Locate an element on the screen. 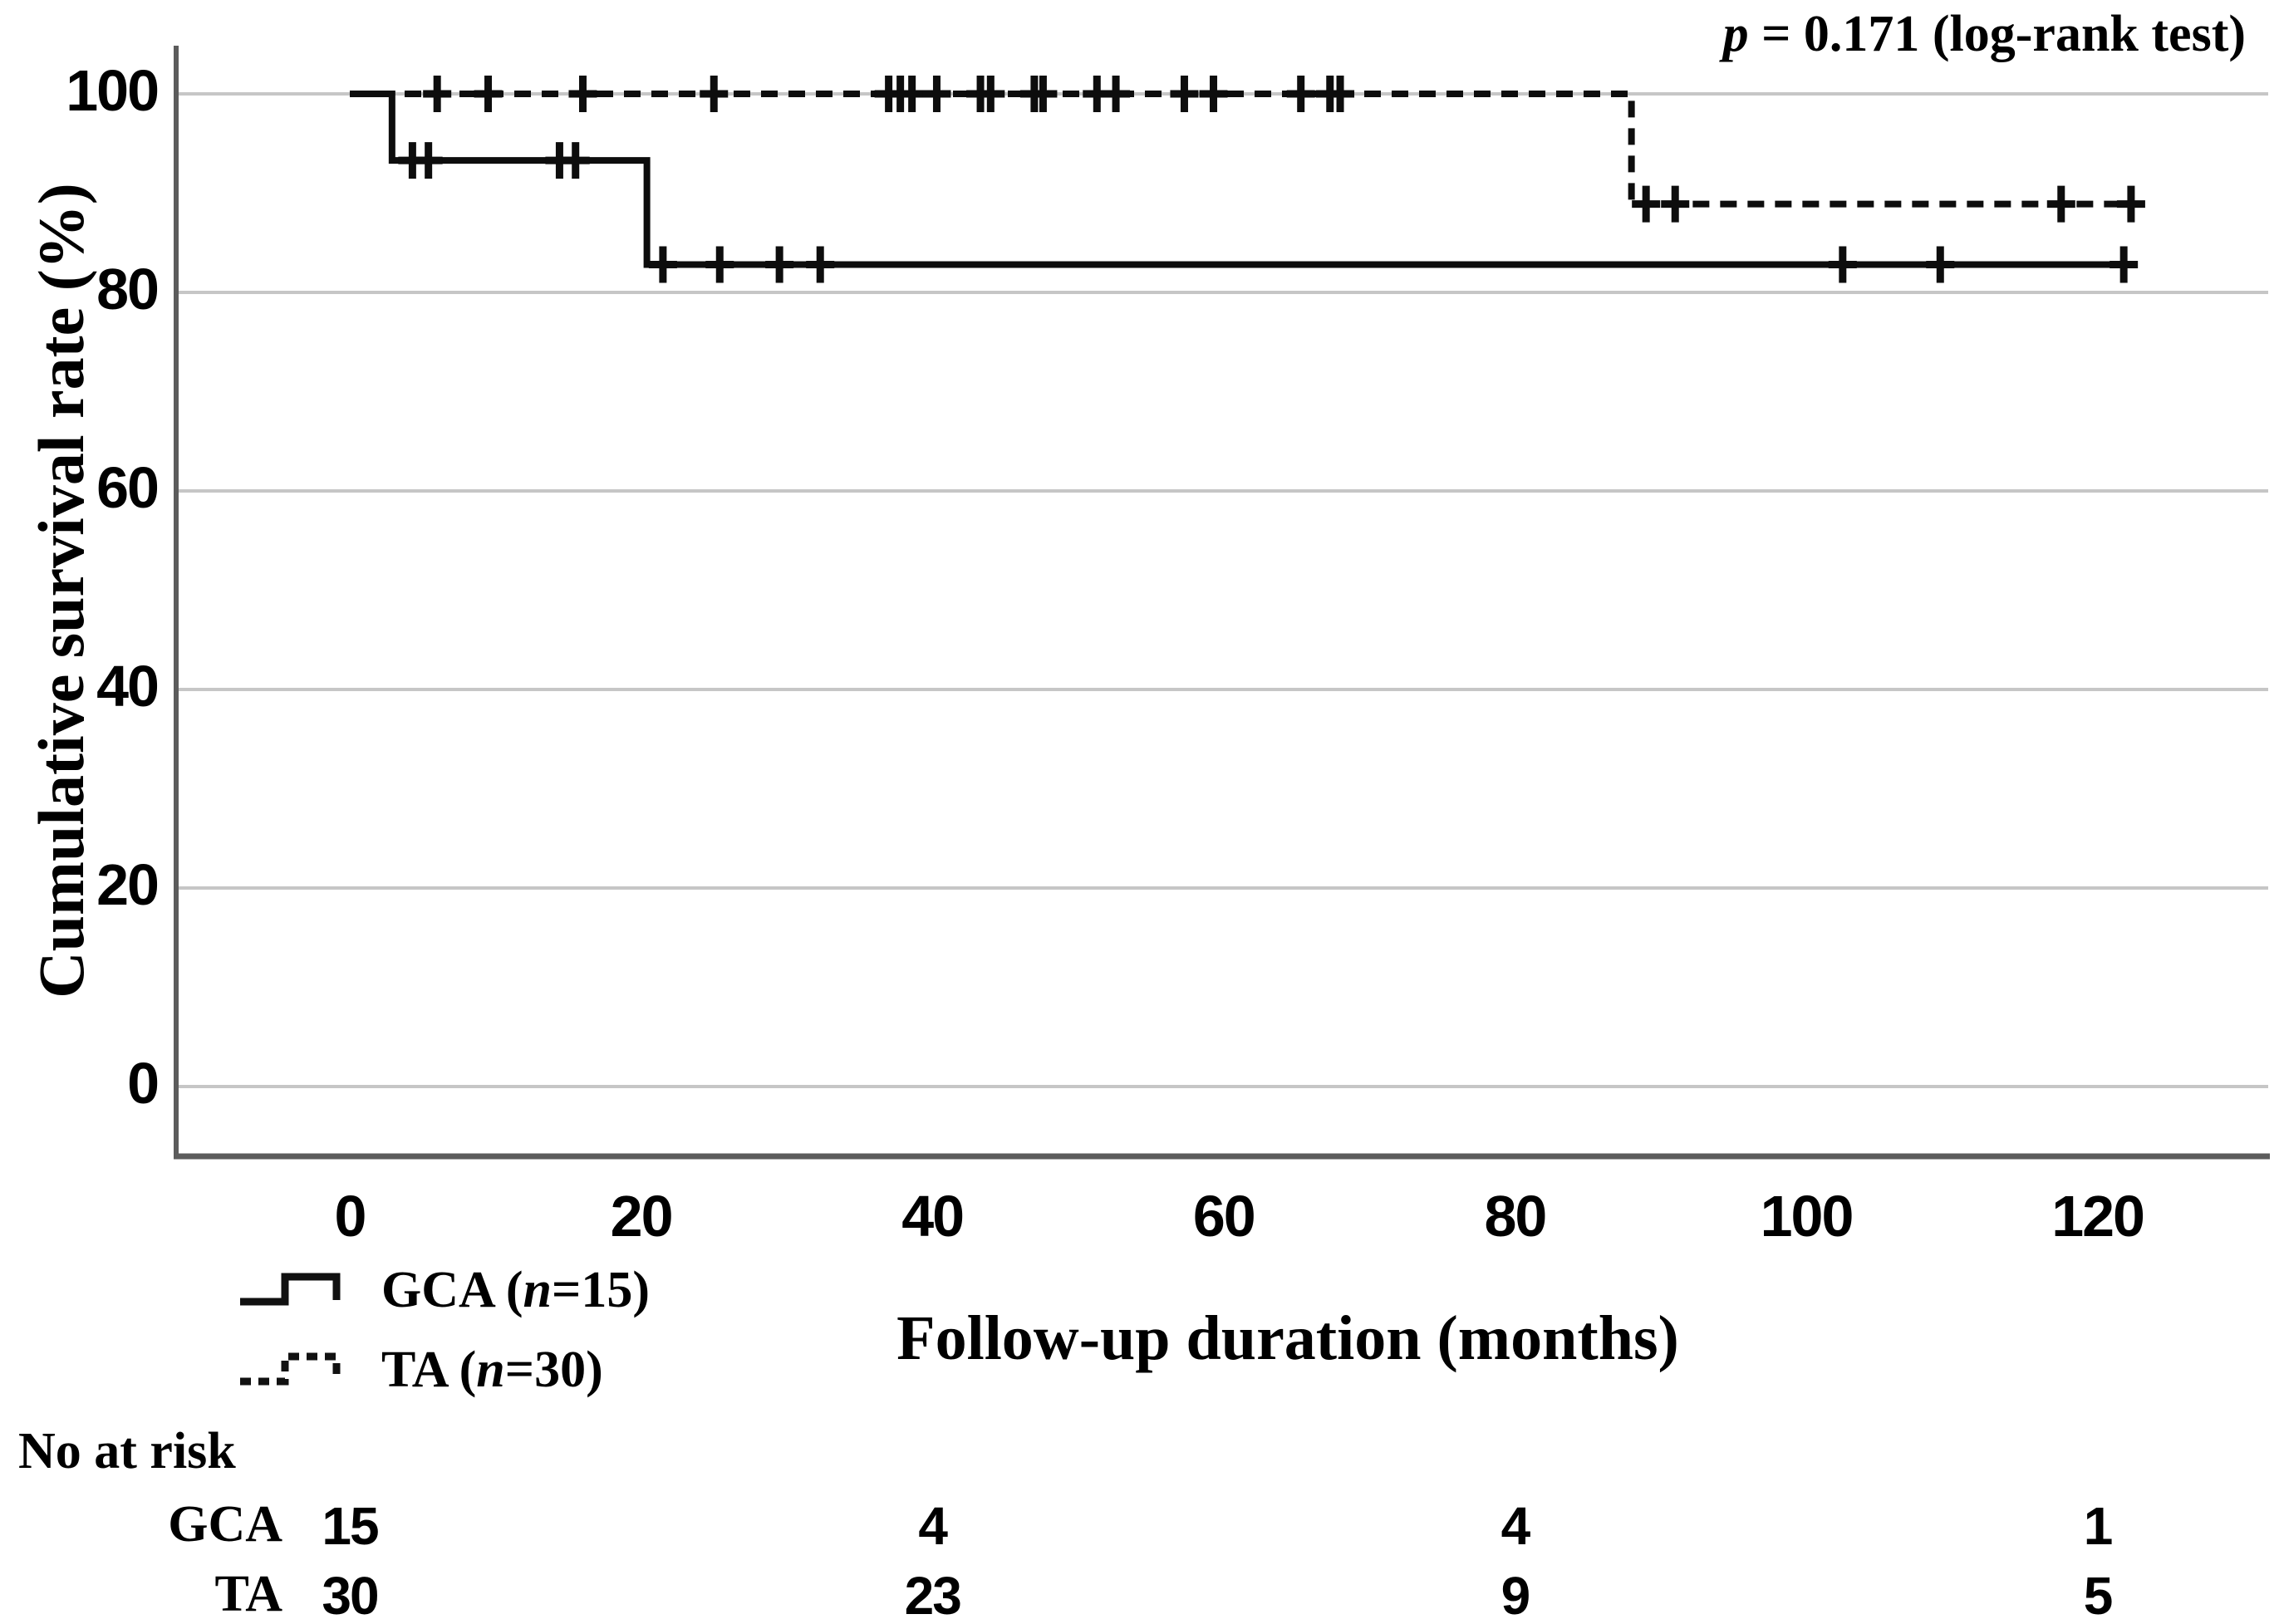 This screenshot has height=1624, width=2279. y-tick-label-100: 100 is located at coordinates (113, 90).